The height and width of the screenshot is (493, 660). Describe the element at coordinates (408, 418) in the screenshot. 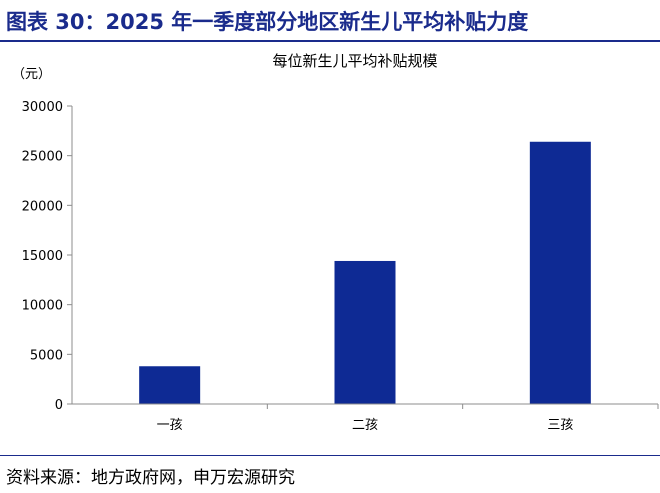

I see `x-axis-labels: 一孩 二孩 三孩` at that location.